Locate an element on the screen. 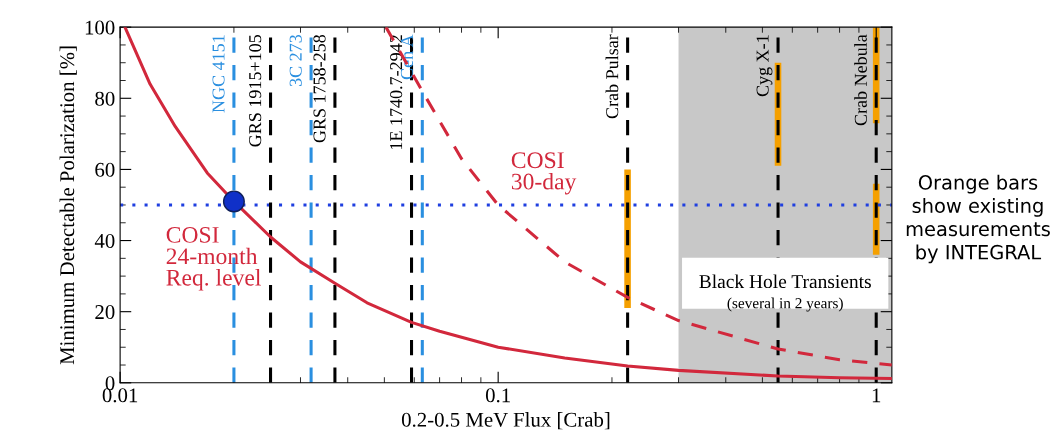 This screenshot has height=438, width=1063. ref-line-label: GRS 1915+105 is located at coordinates (255, 90).